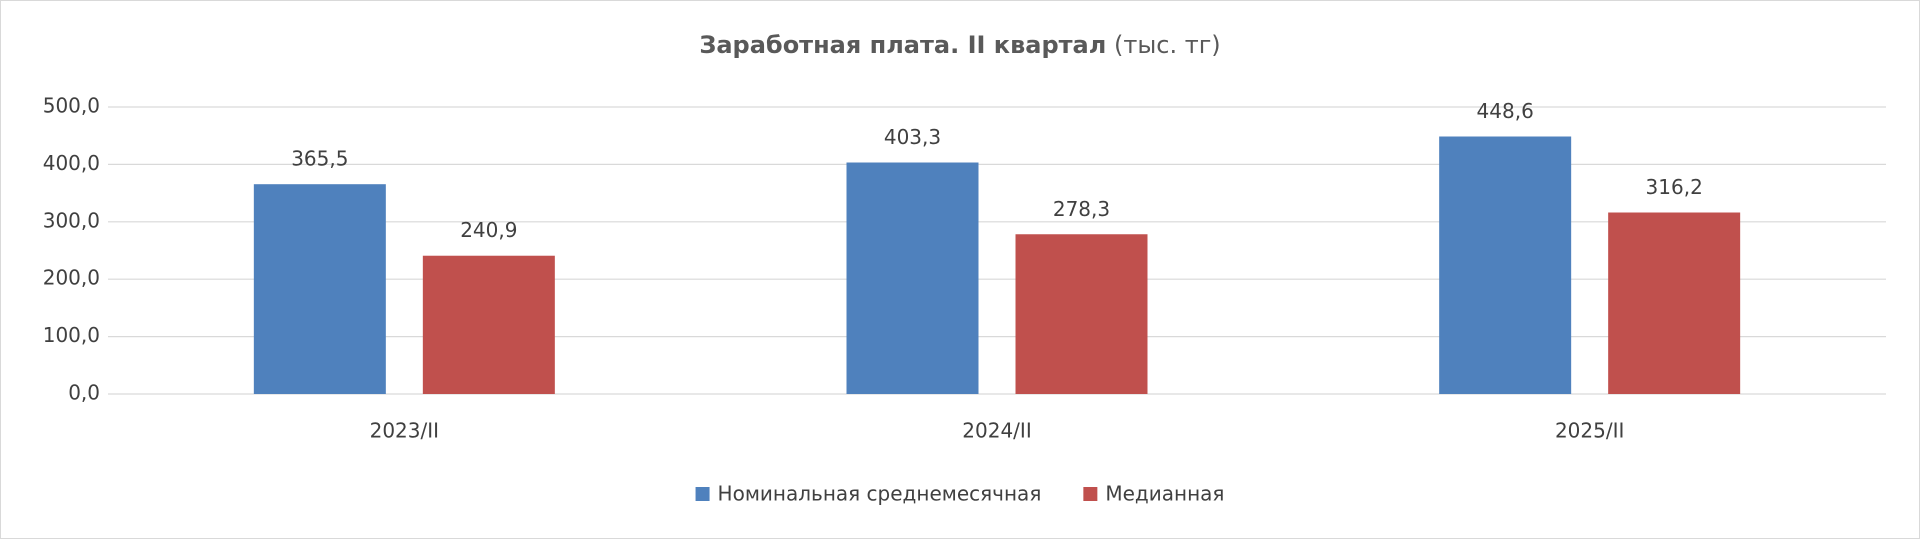 This screenshot has width=1920, height=539. What do you see at coordinates (902, 45) in the screenshot?
I see `chart-title: Заработная плата. II квартал` at bounding box center [902, 45].